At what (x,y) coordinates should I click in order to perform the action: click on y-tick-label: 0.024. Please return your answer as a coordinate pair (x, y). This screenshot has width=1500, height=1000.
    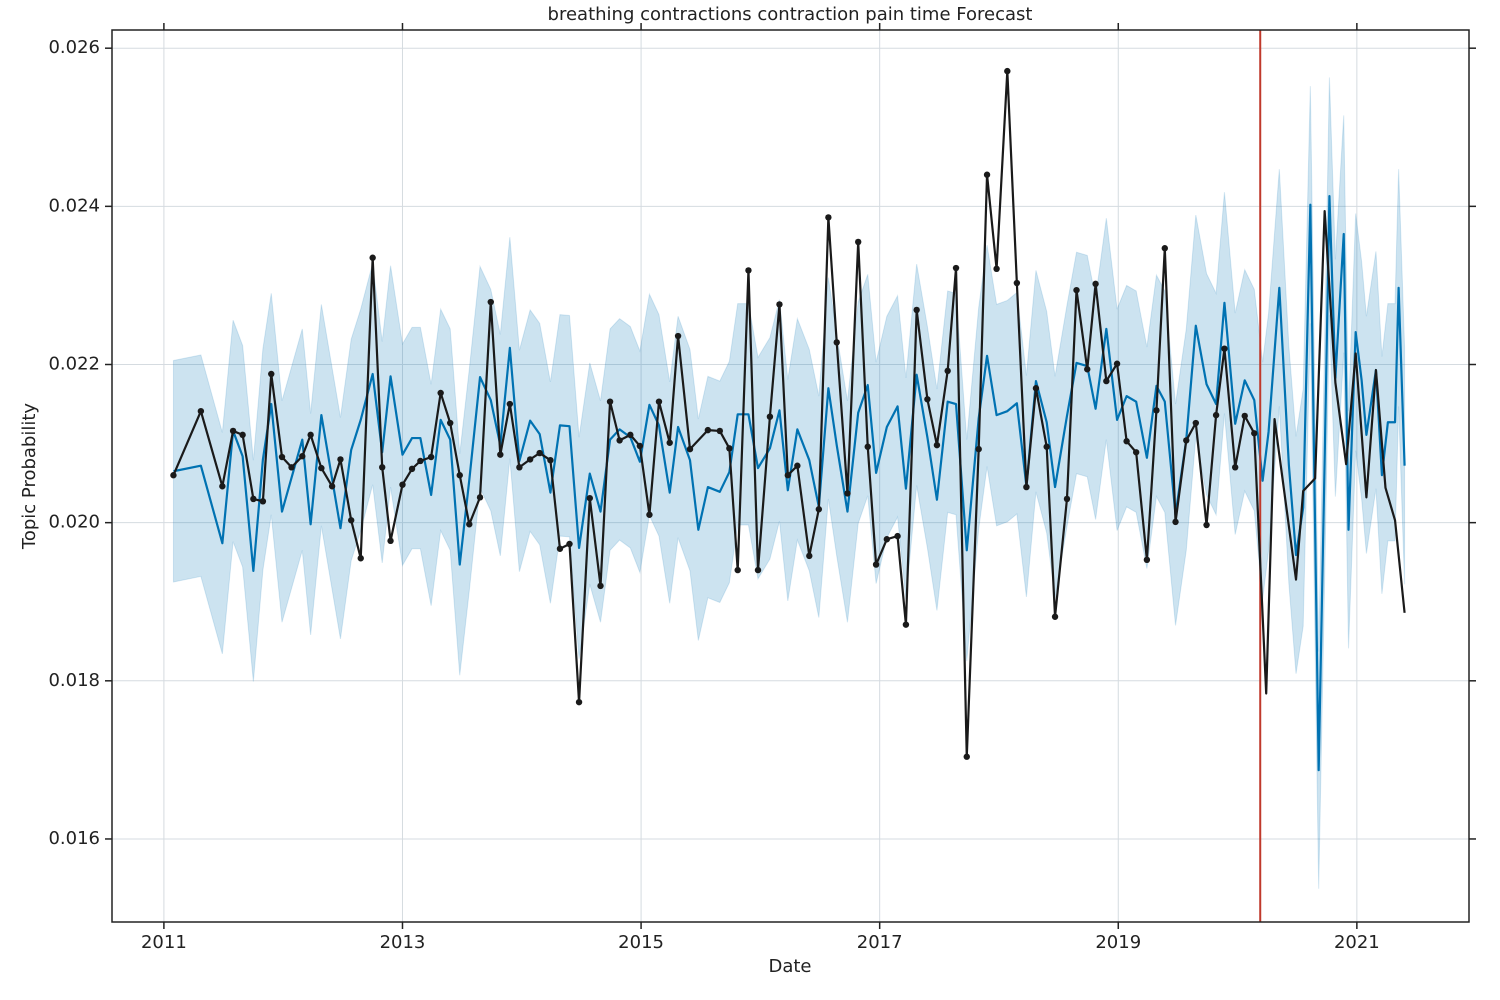
    Looking at the image, I should click on (74, 205).